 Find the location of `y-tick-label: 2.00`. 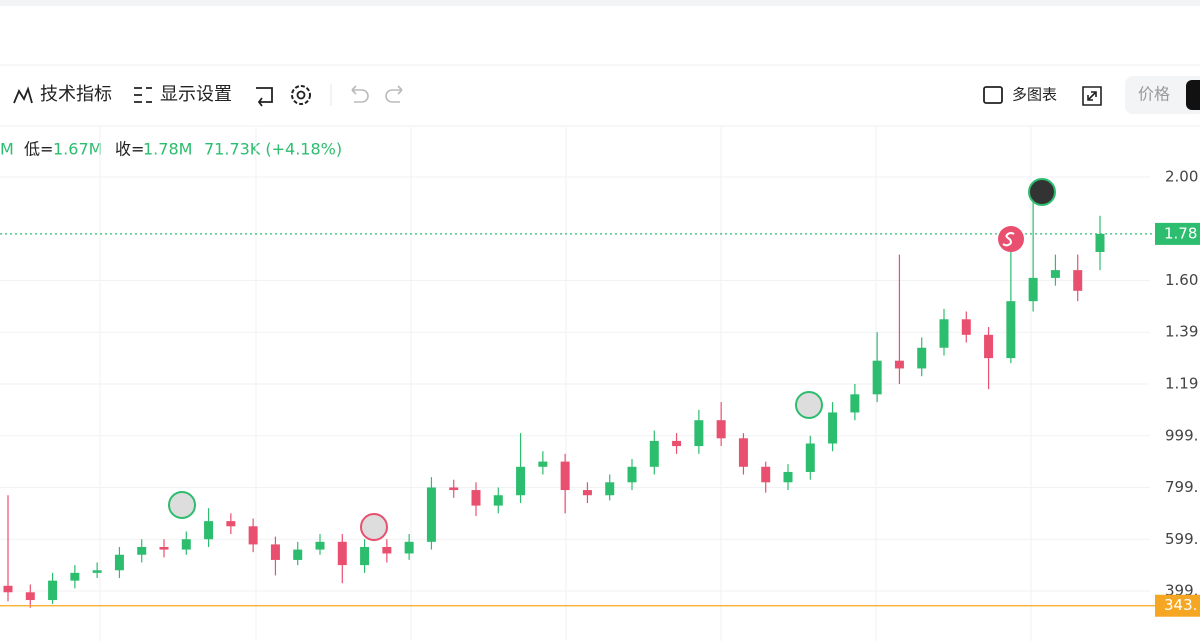

y-tick-label: 2.00 is located at coordinates (1181, 176).